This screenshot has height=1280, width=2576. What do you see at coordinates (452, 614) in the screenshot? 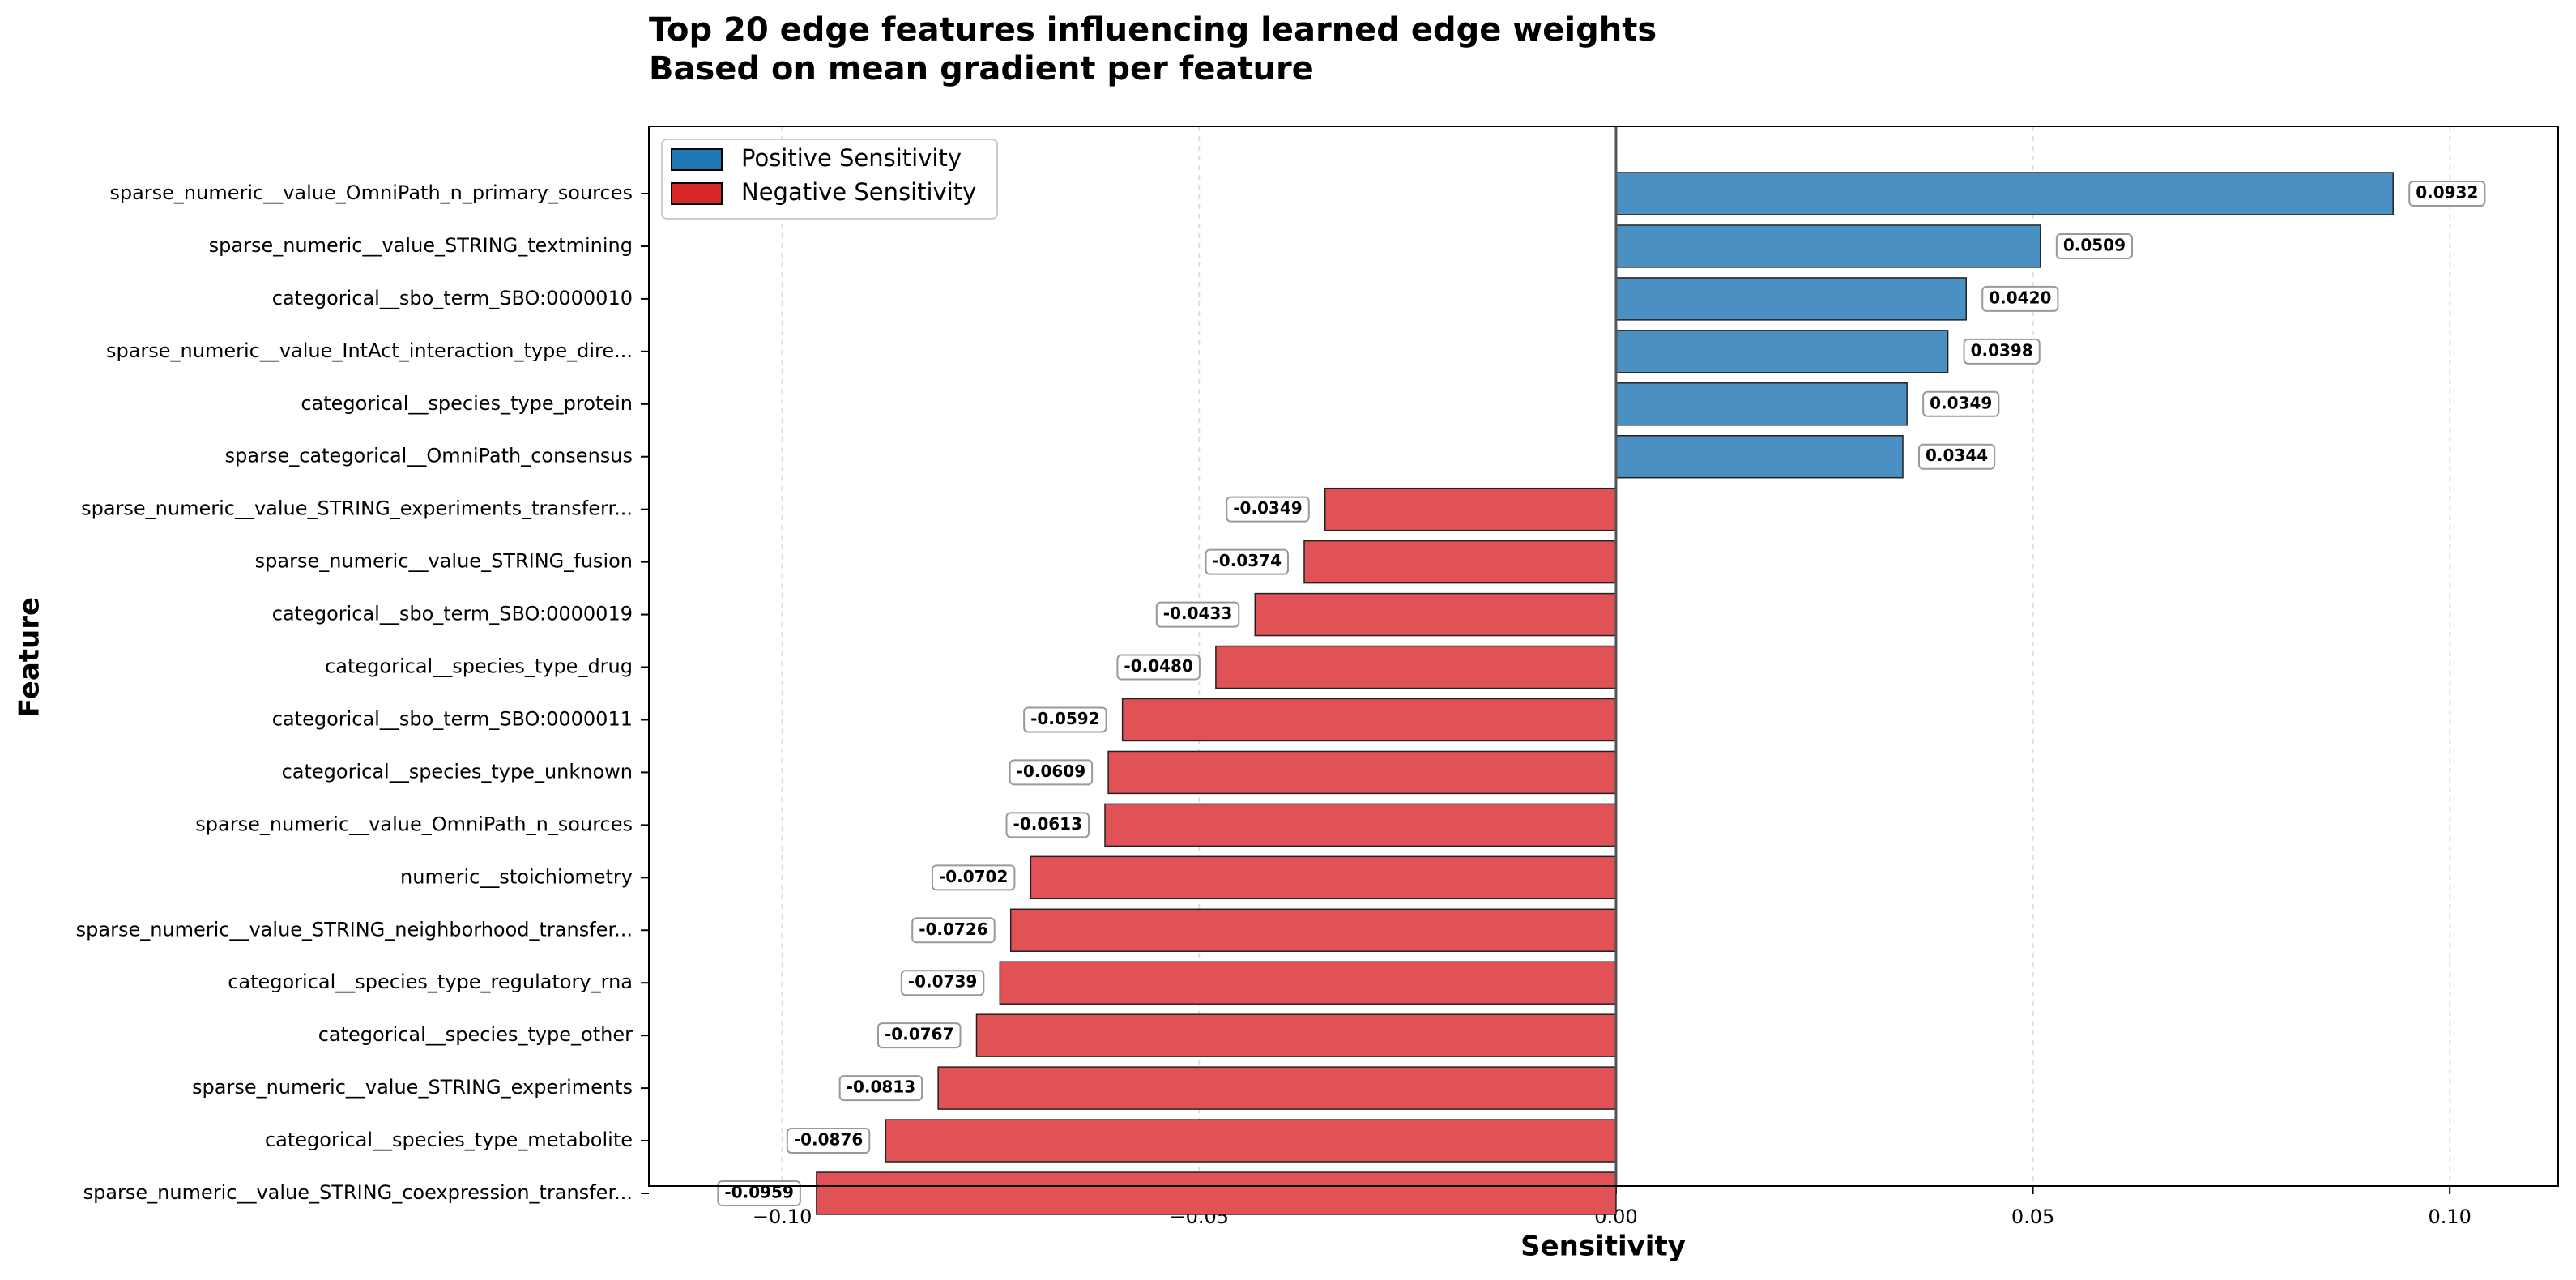
I see `y-tick-label: categorical__sbo_term_SBO:0000019` at bounding box center [452, 614].